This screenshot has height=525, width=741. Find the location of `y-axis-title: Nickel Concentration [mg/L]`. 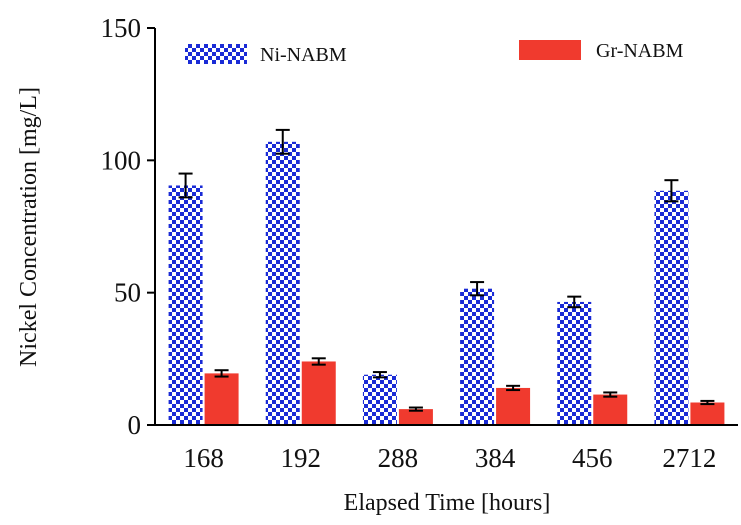

y-axis-title: Nickel Concentration [mg/L] is located at coordinates (29, 227).